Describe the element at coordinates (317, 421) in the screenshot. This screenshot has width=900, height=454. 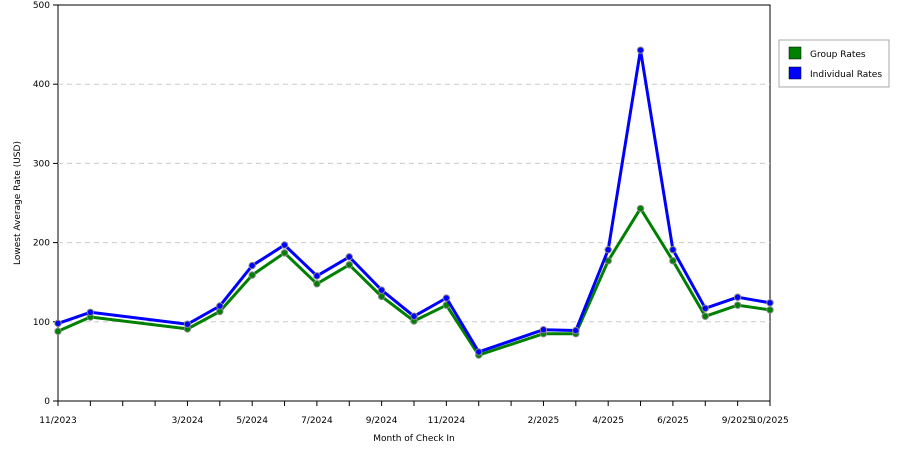
I see `x-tick-label: 7/2024` at that location.